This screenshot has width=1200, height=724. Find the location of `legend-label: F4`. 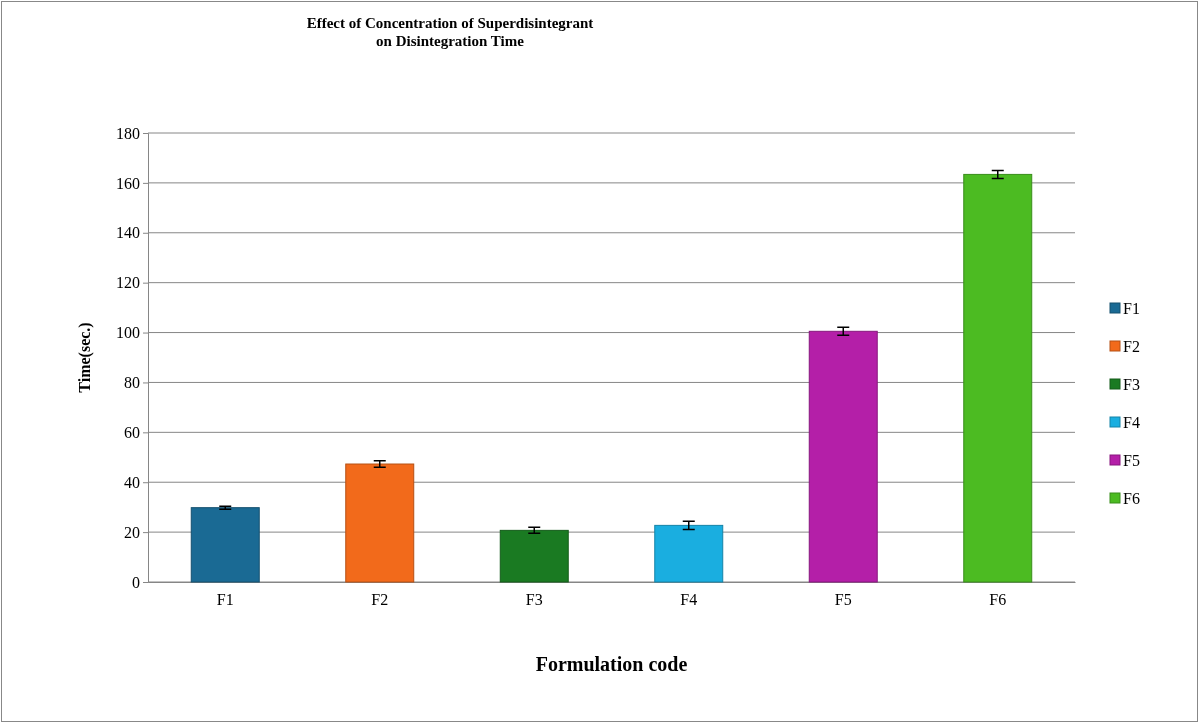

legend-label: F4 is located at coordinates (1131, 422).